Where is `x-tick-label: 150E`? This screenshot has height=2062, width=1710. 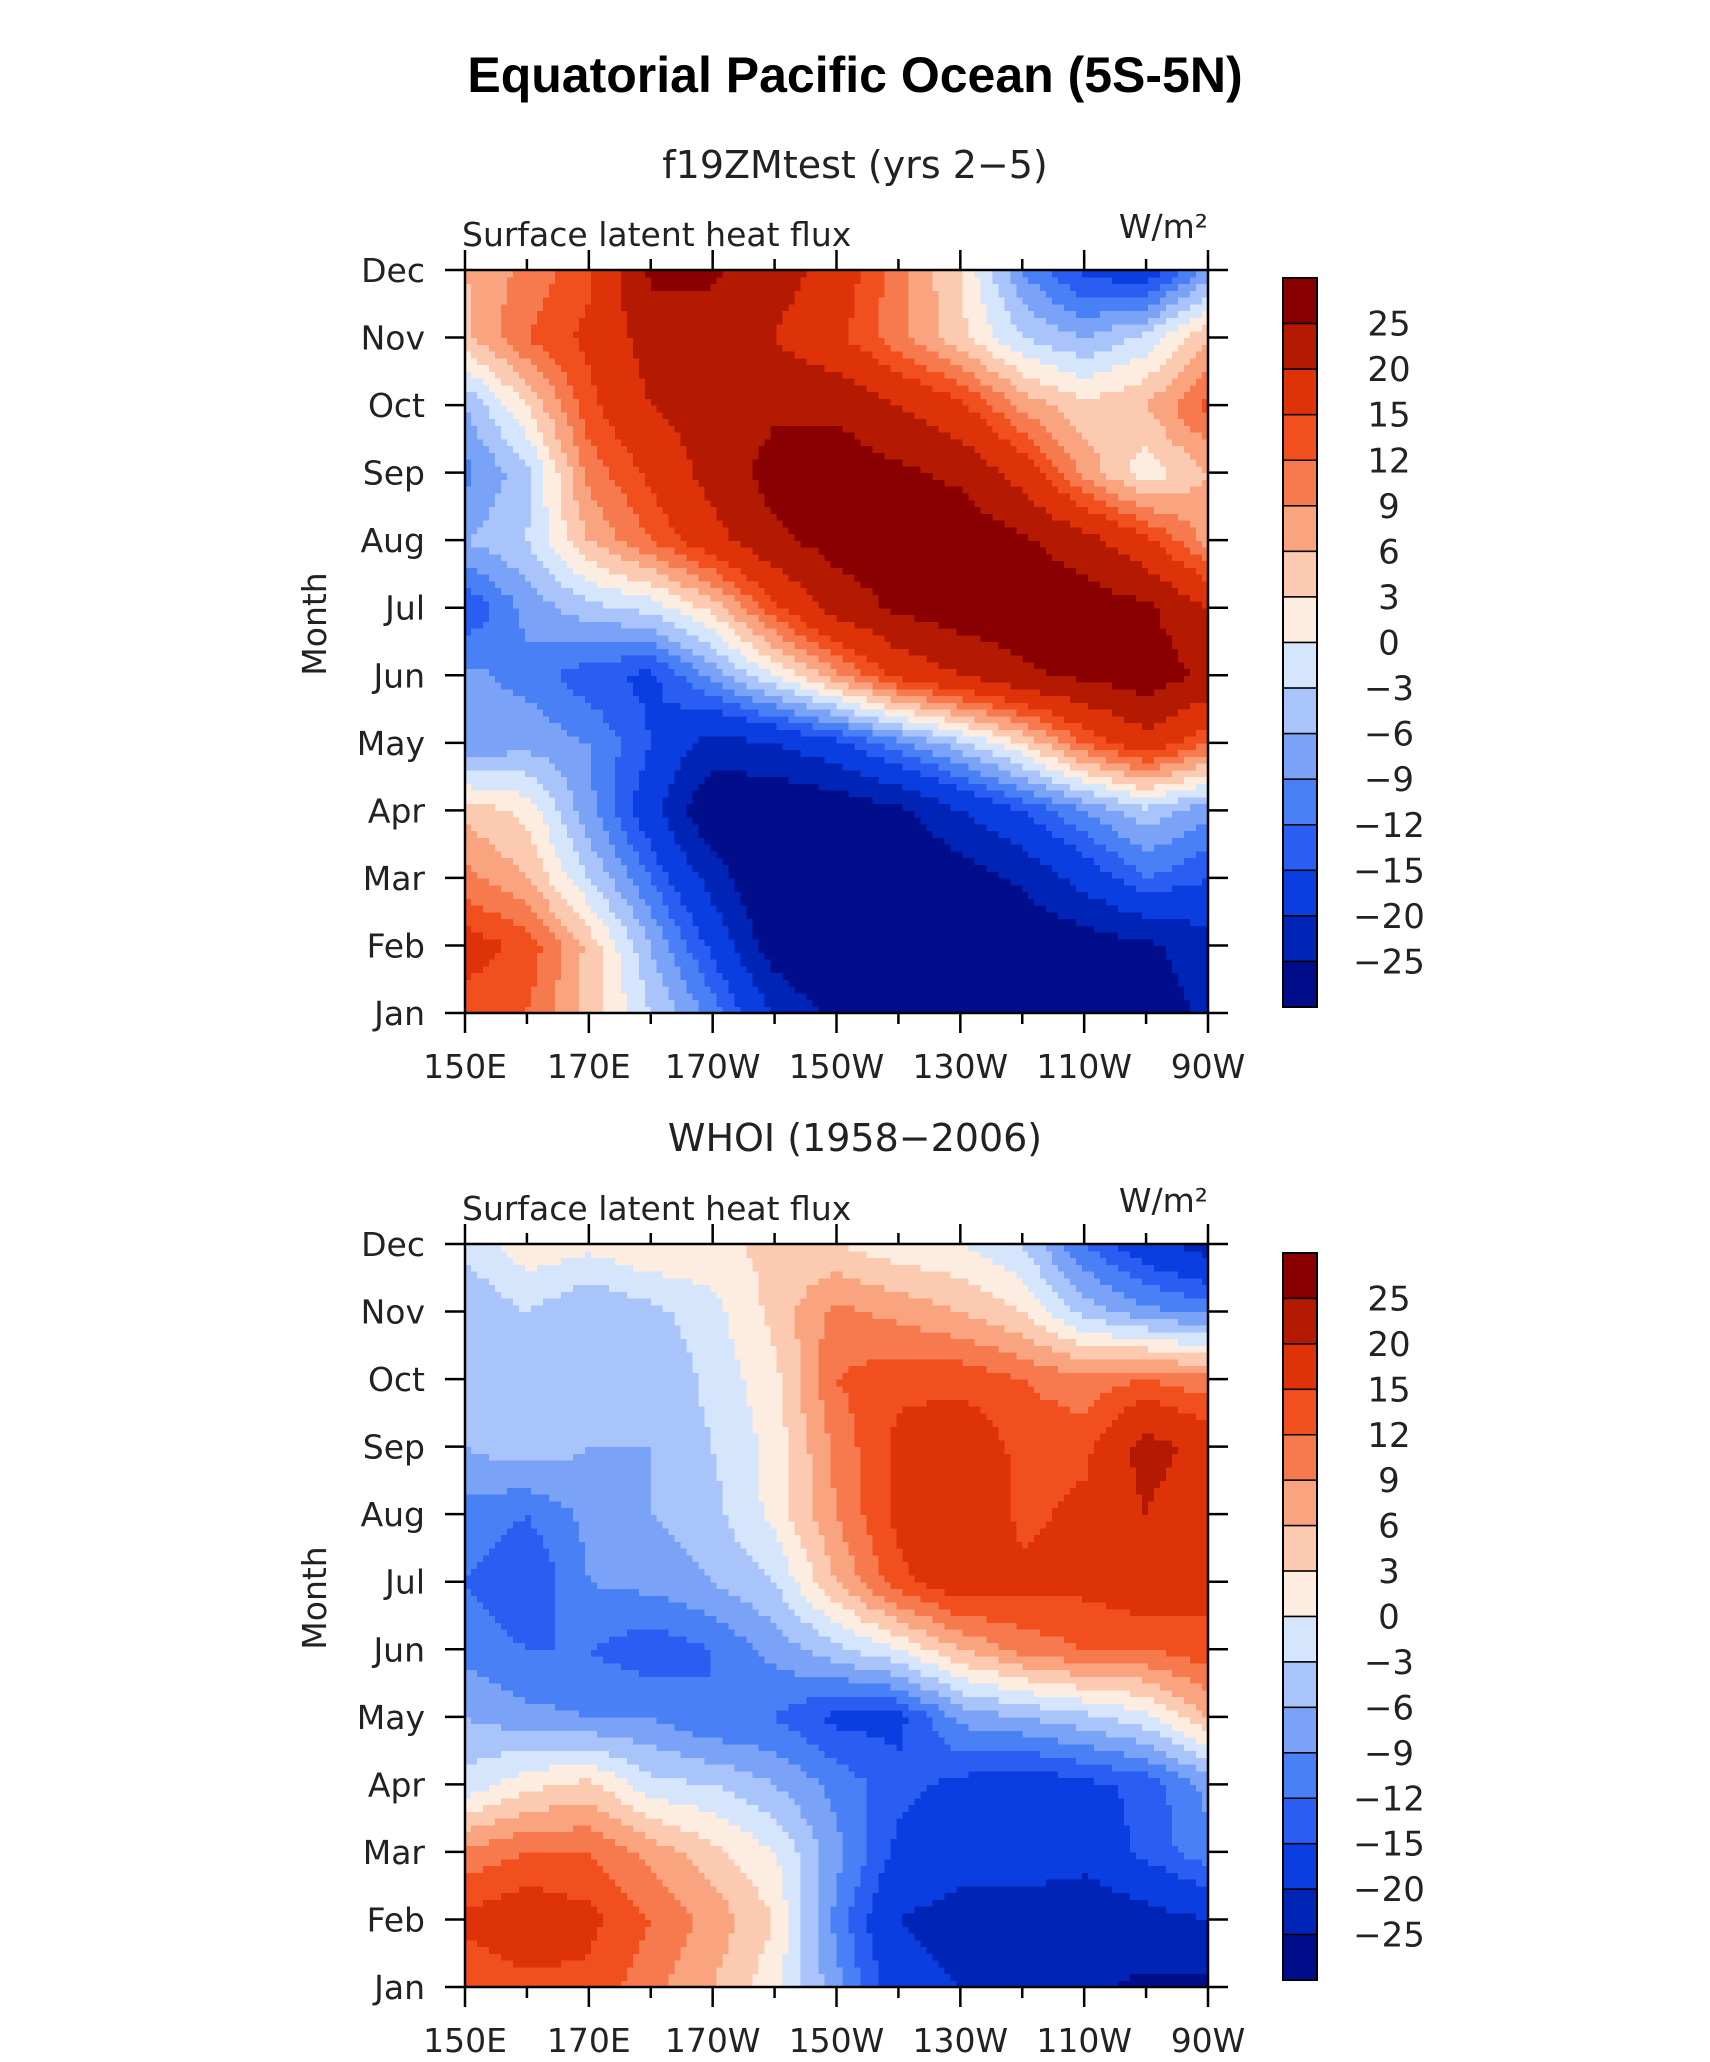
x-tick-label: 150E is located at coordinates (465, 1066).